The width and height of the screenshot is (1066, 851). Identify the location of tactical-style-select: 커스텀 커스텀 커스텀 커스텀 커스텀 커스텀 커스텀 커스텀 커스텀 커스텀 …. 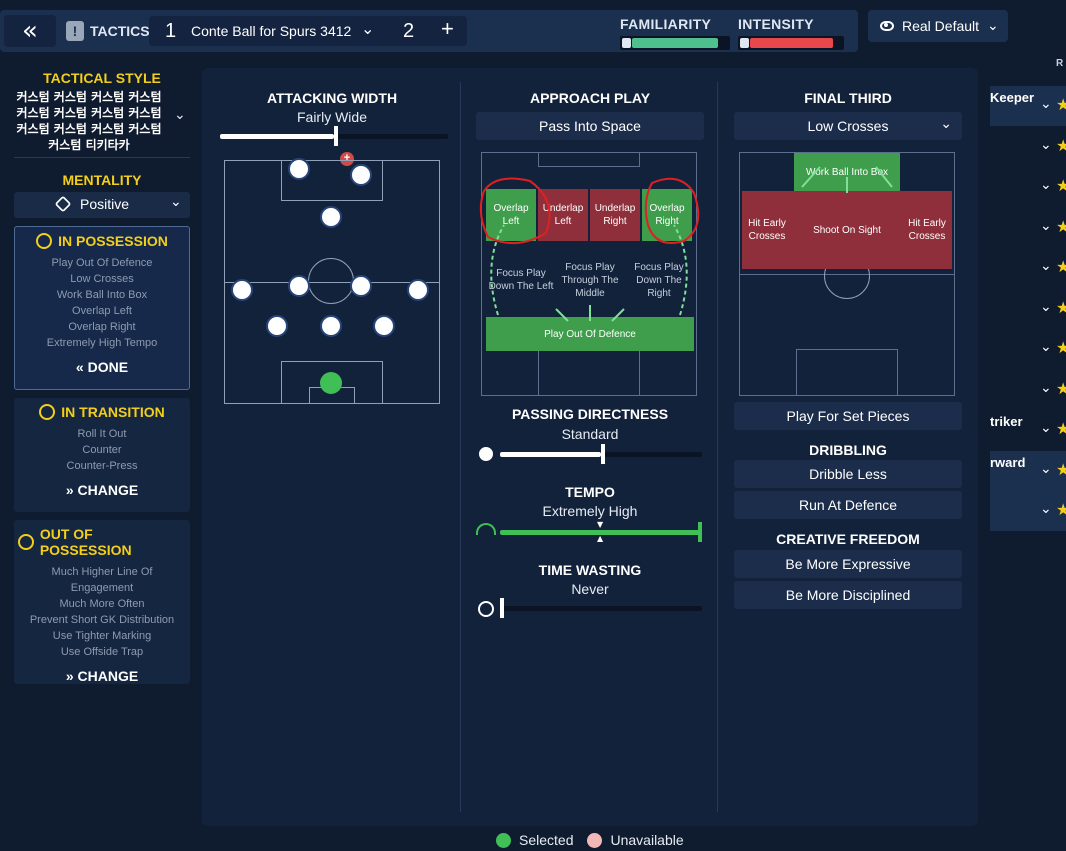
(102, 120).